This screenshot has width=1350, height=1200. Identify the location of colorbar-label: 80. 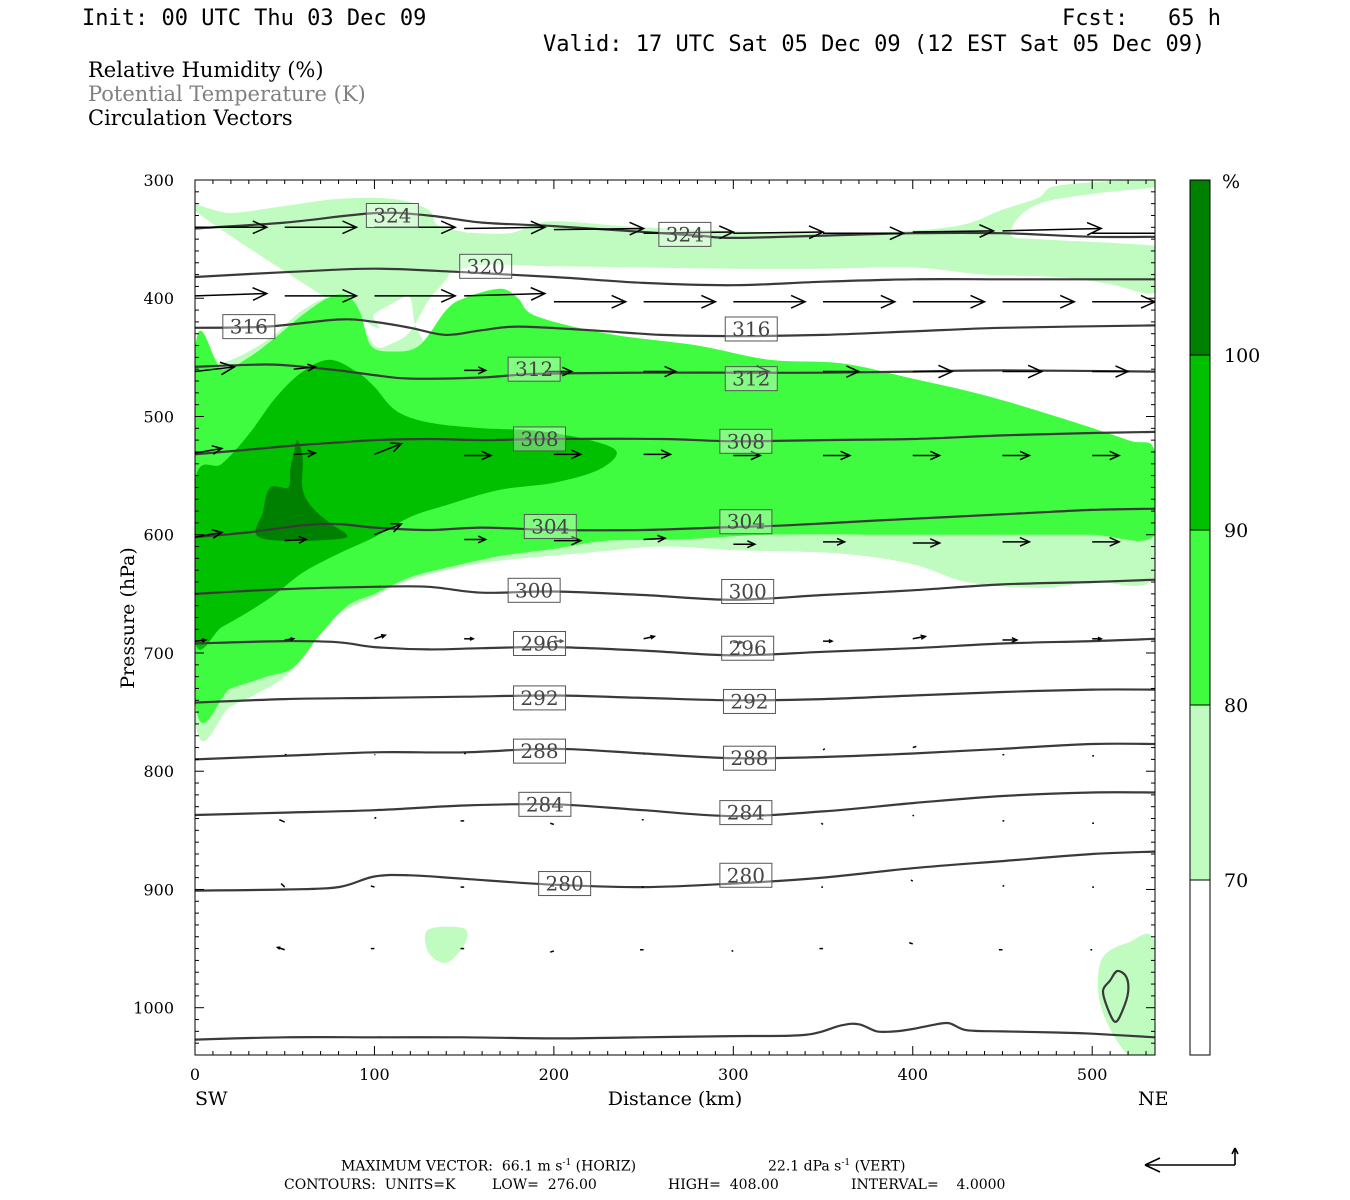
(1236, 706).